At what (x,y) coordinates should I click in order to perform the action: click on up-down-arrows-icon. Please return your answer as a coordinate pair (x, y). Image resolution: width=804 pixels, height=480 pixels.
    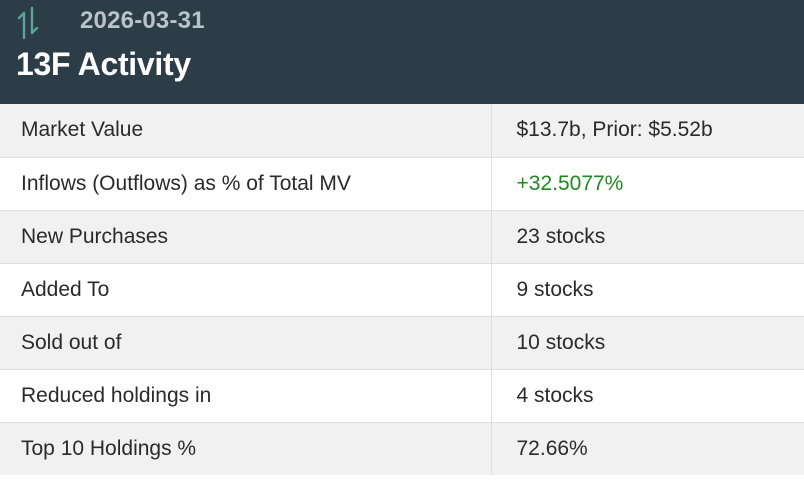
    Looking at the image, I should click on (28, 23).